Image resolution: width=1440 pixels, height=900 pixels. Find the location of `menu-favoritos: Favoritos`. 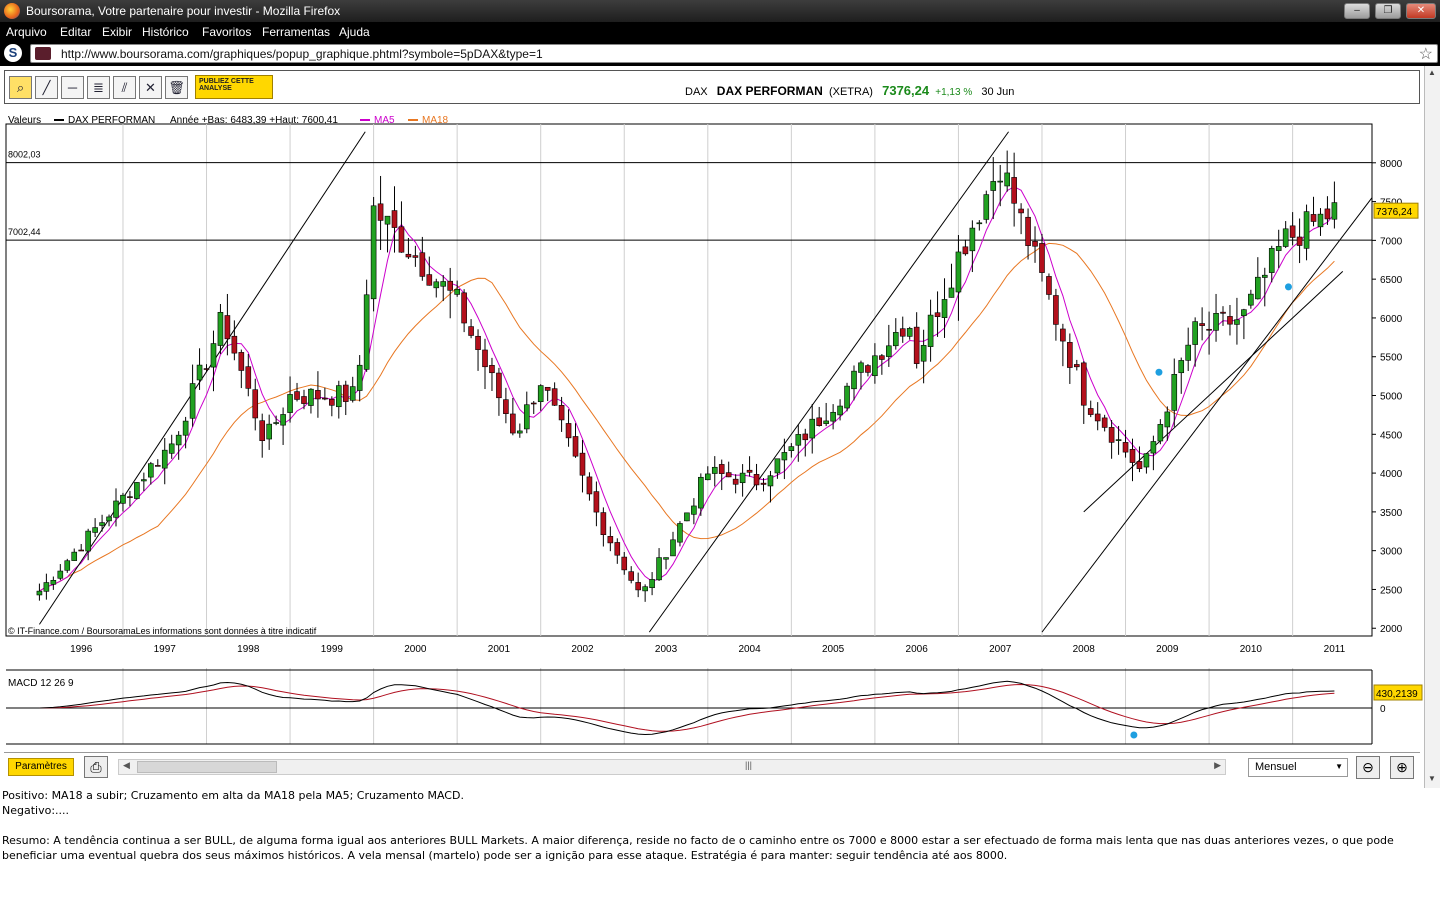

menu-favoritos: Favoritos is located at coordinates (227, 32).